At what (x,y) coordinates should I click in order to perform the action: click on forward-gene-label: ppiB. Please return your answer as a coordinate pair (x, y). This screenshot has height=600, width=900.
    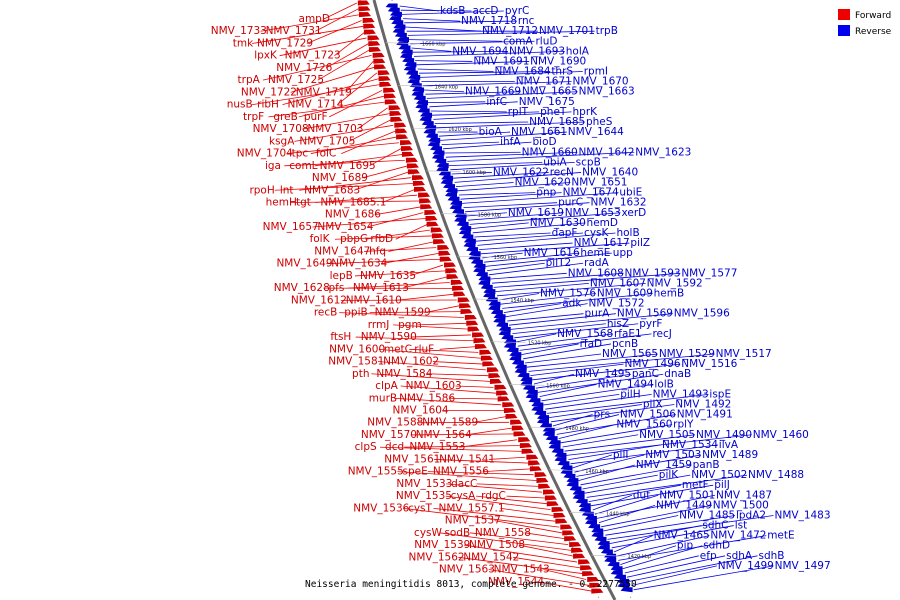
    Looking at the image, I should click on (355, 313).